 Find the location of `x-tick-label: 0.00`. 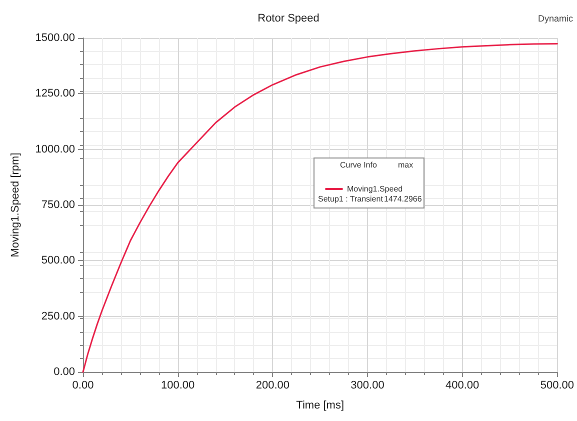

x-tick-label: 0.00 is located at coordinates (83, 386).